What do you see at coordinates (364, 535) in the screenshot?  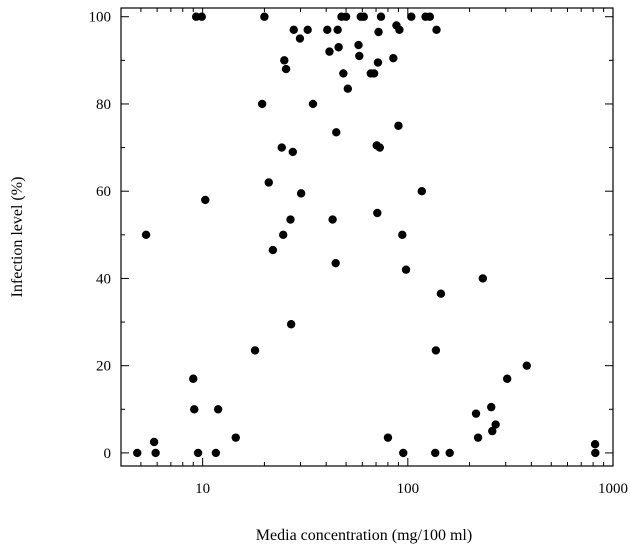 I see `x-axis-title: Media concentration (mg/100 ml)` at bounding box center [364, 535].